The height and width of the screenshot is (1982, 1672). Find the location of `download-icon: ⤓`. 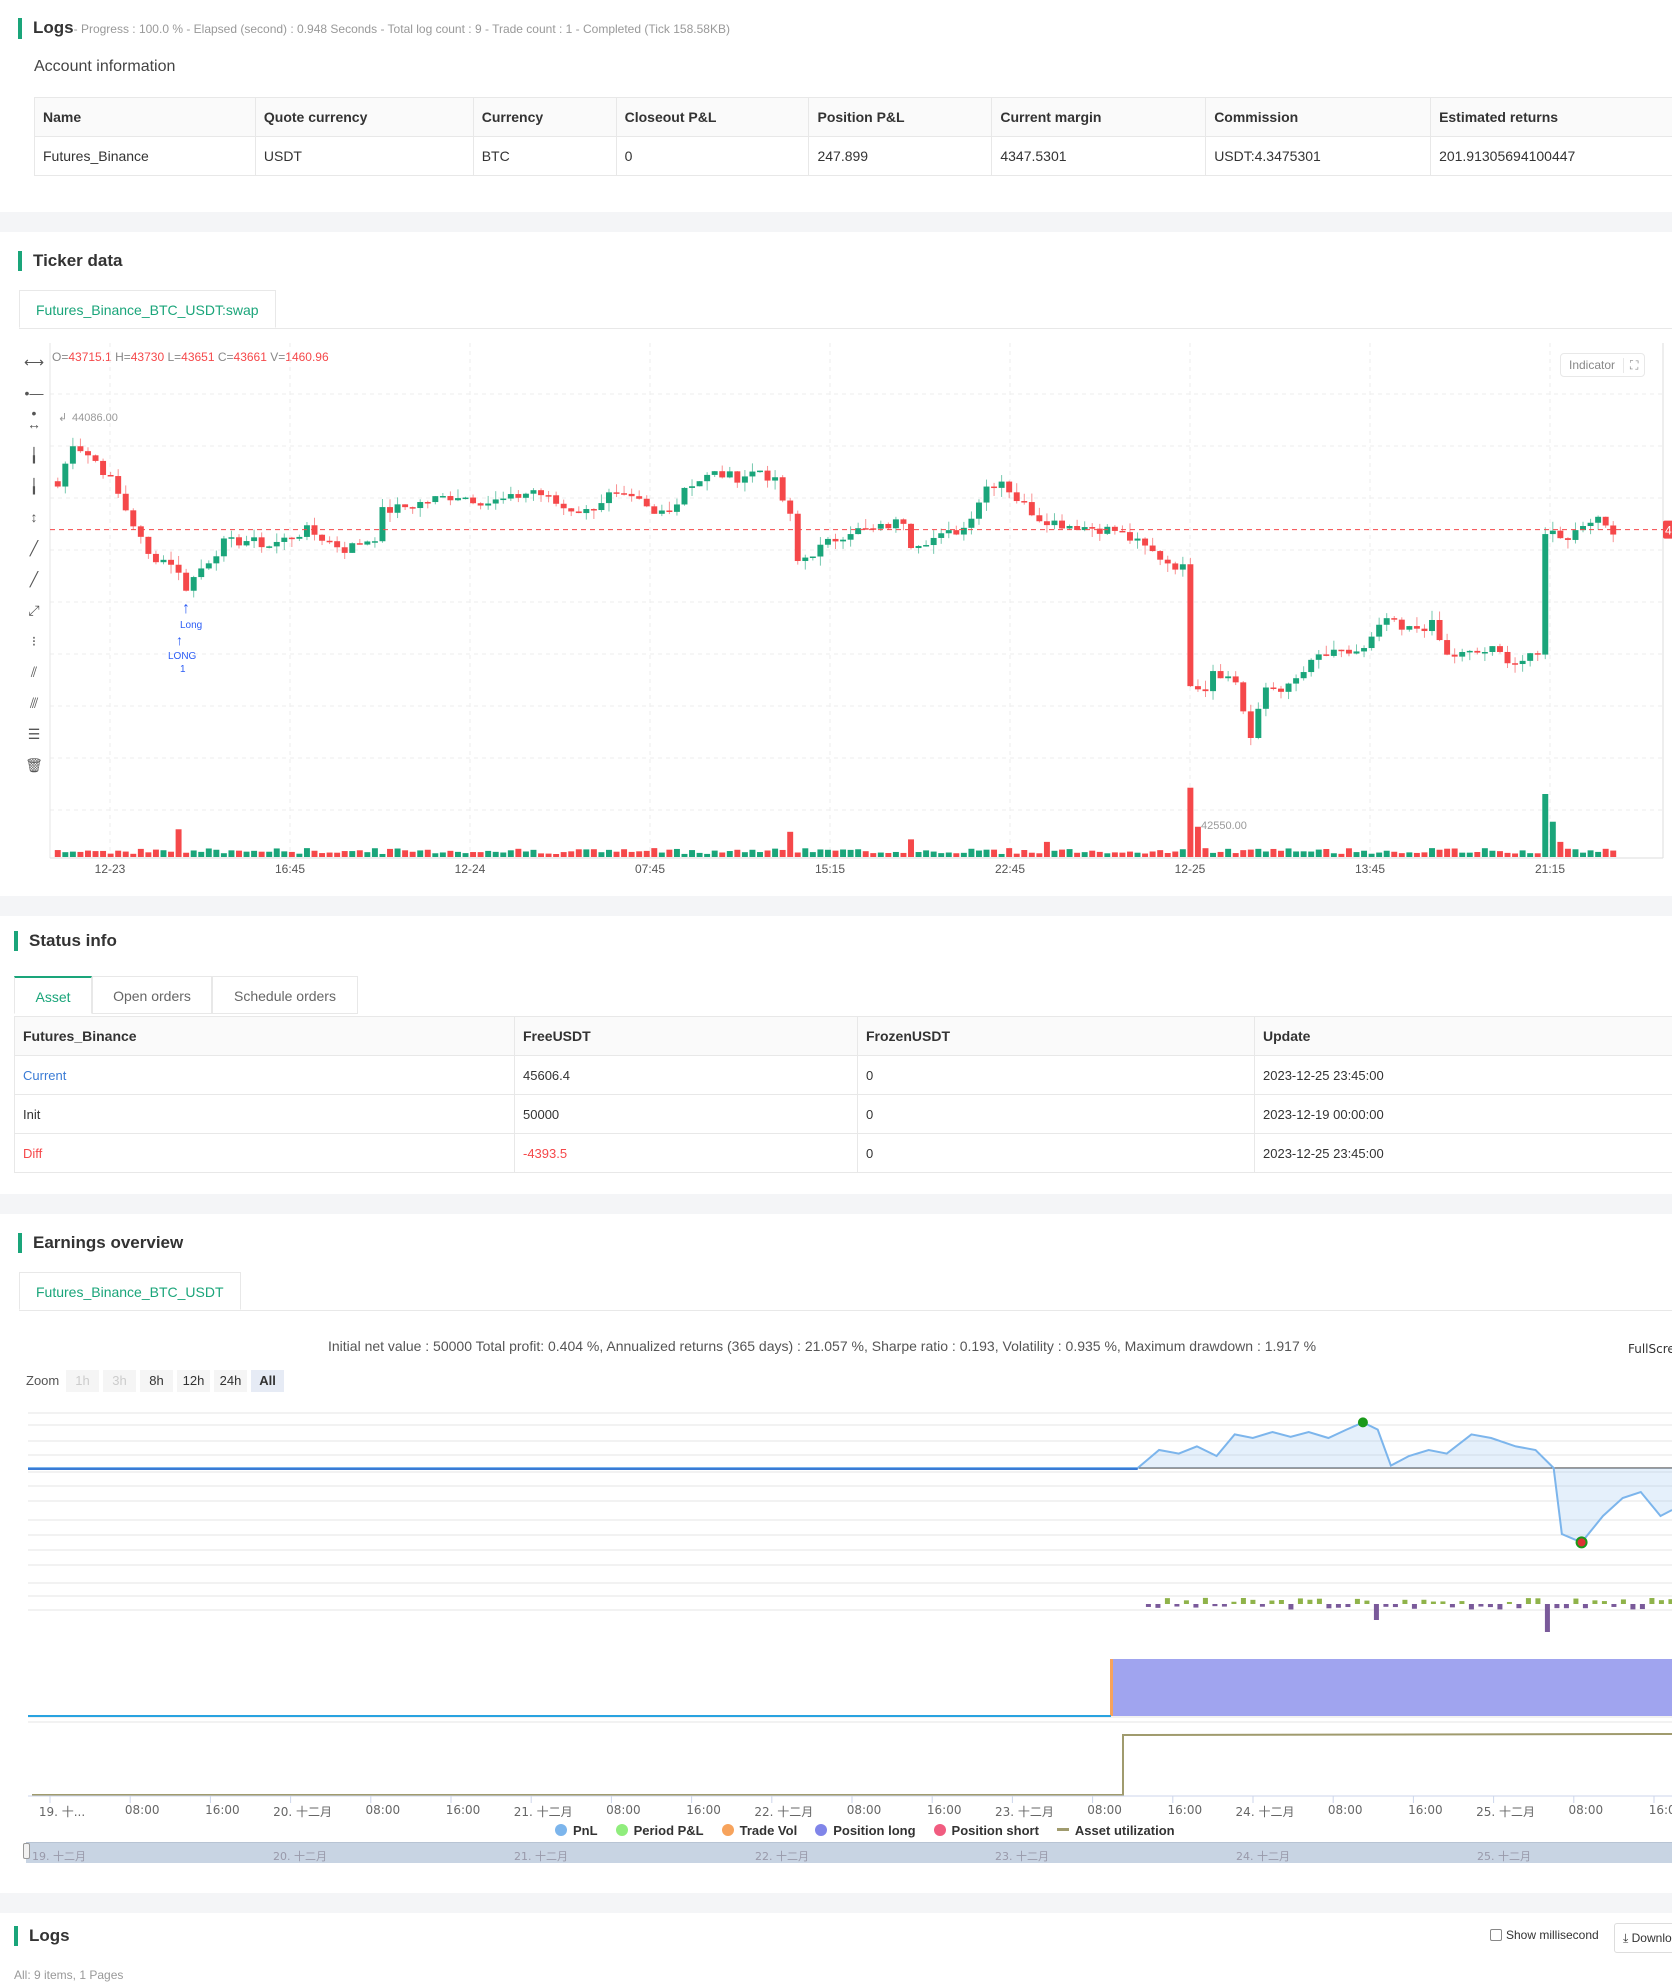

download-icon: ⤓ is located at coordinates (1627, 1938).